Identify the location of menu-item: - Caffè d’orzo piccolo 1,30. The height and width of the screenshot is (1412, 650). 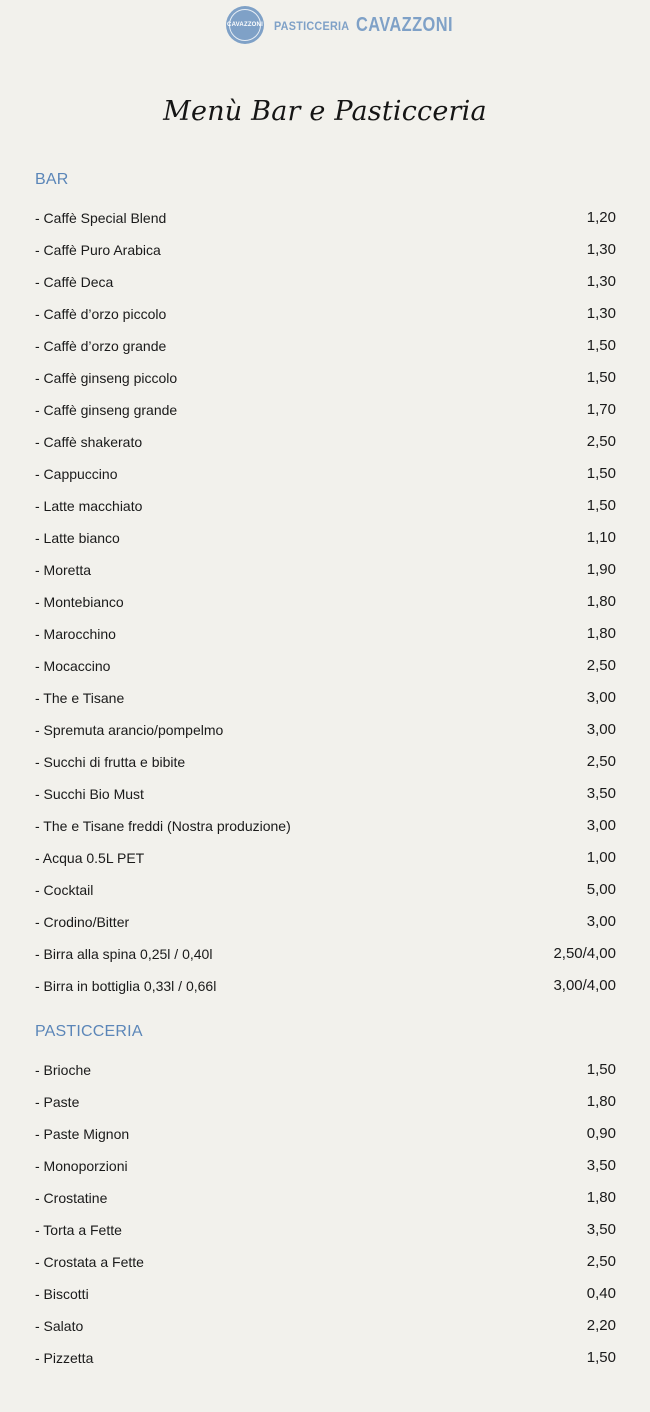
(325, 314).